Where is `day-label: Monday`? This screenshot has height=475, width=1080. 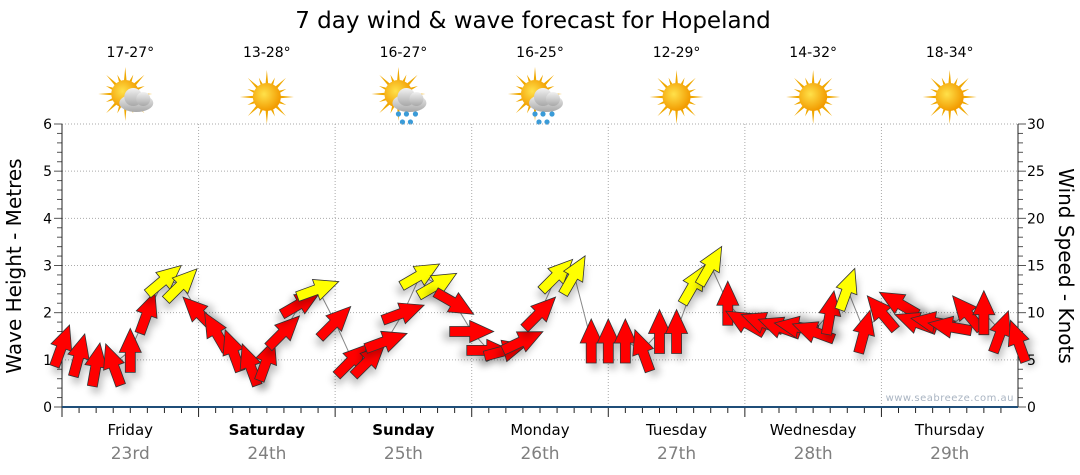 day-label: Monday is located at coordinates (539, 430).